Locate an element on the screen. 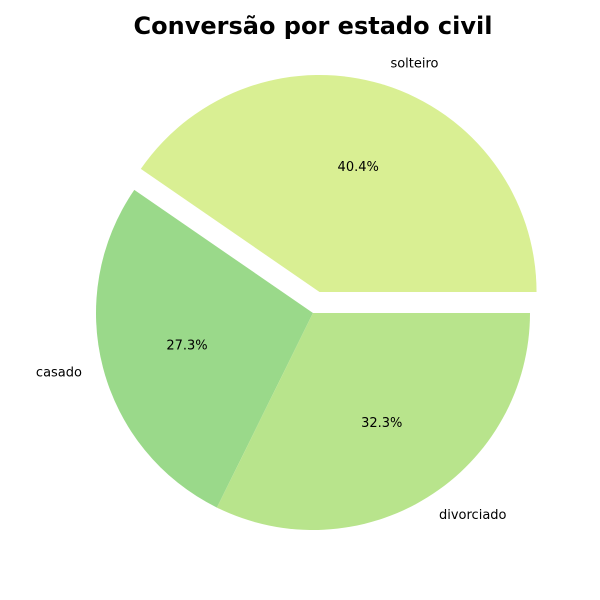 The width and height of the screenshot is (600, 600). chart-title: Conversão por estado civil is located at coordinates (313, 26).